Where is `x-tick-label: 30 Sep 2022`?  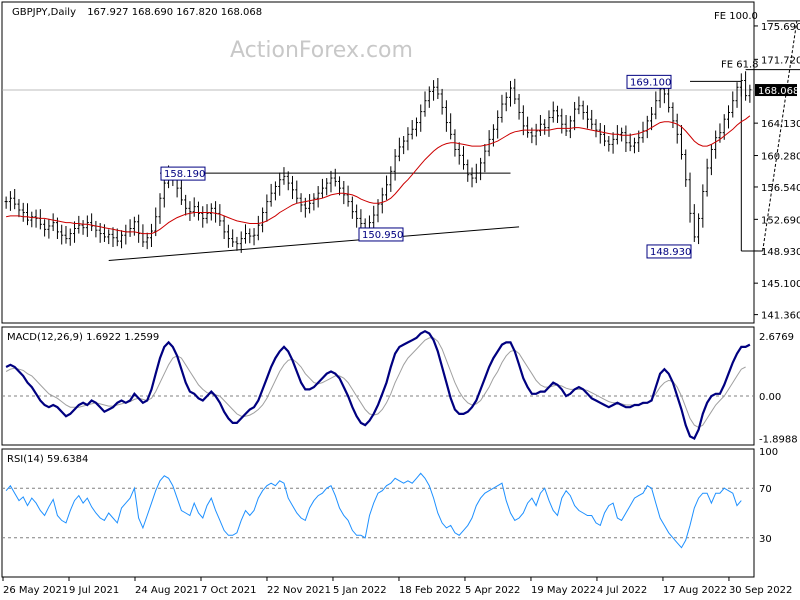
x-tick-label: 30 Sep 2022 is located at coordinates (760, 590).